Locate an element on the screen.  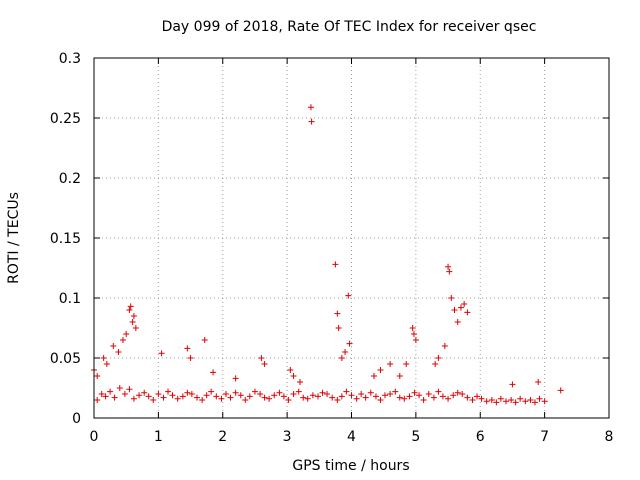
x-tick-label: 7 is located at coordinates (544, 437).